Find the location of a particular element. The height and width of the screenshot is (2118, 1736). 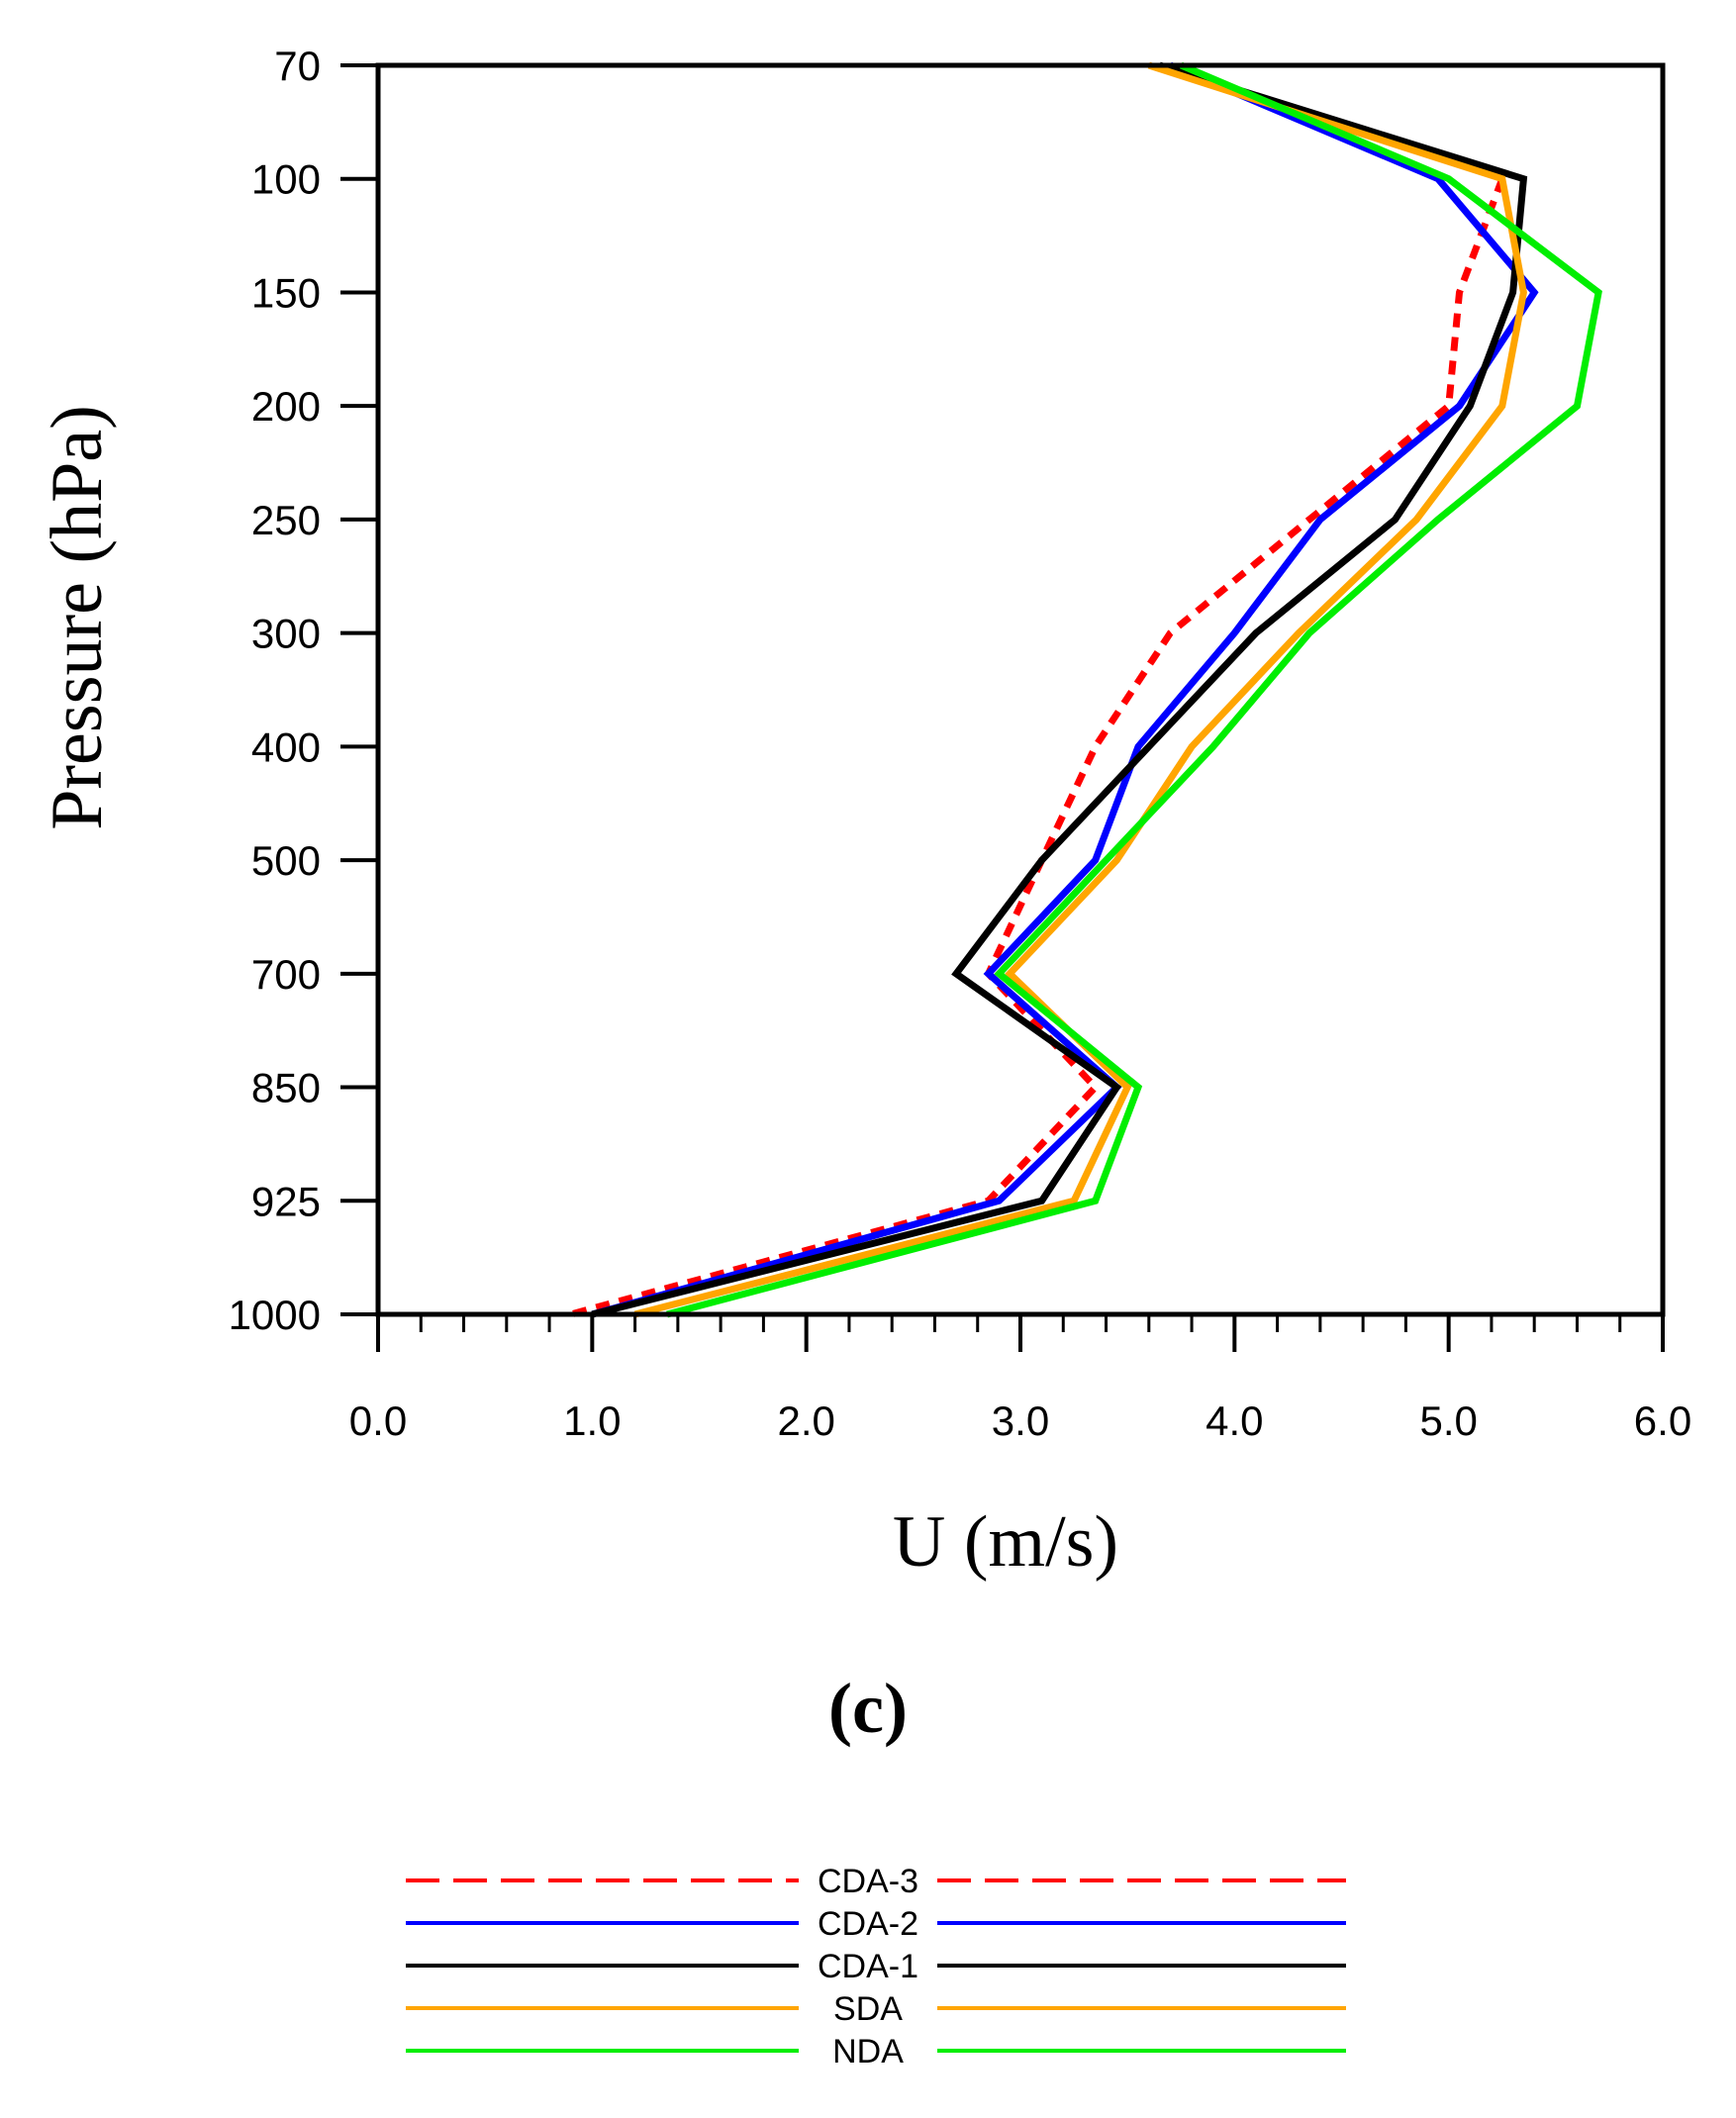

x-axis-title: U (m/s) is located at coordinates (1005, 1542).